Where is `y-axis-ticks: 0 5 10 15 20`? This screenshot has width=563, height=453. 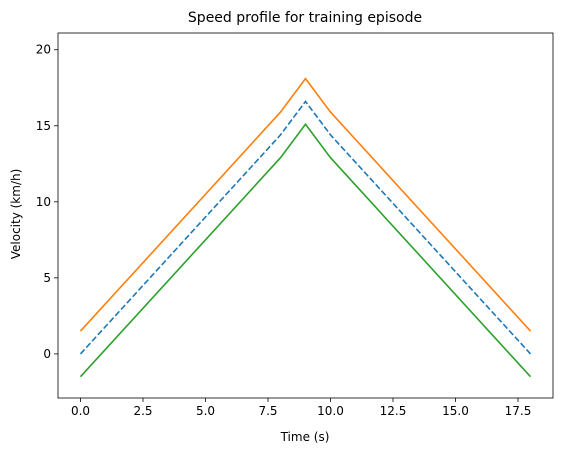
y-axis-ticks: 0 5 10 15 20 is located at coordinates (47, 202).